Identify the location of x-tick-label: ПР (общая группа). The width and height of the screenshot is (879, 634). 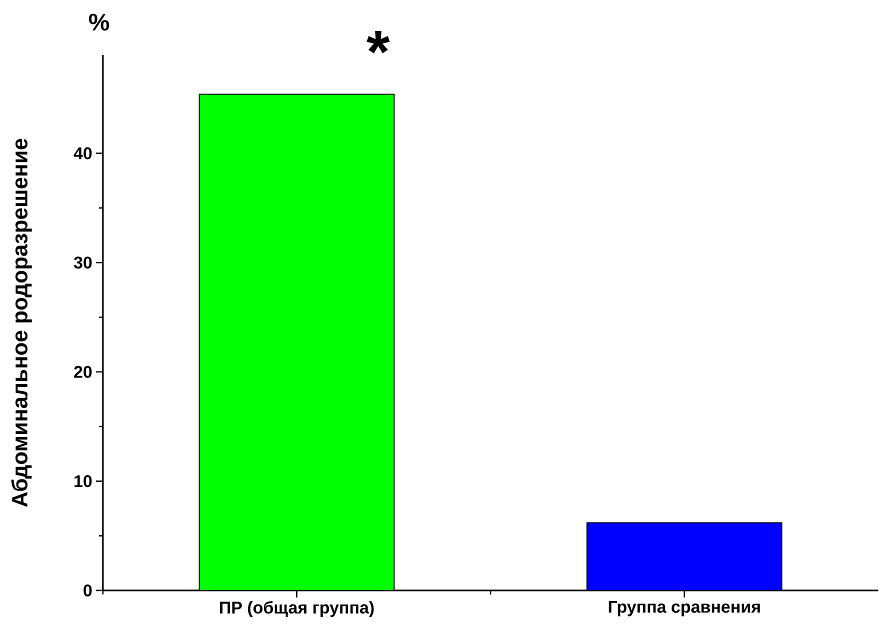
(297, 608).